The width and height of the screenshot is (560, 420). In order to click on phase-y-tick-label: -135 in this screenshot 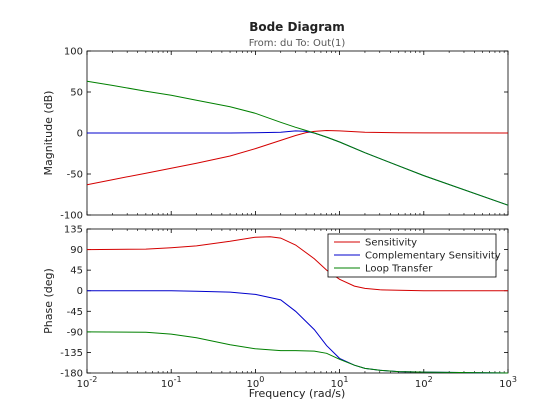, I will do `click(71, 353)`.